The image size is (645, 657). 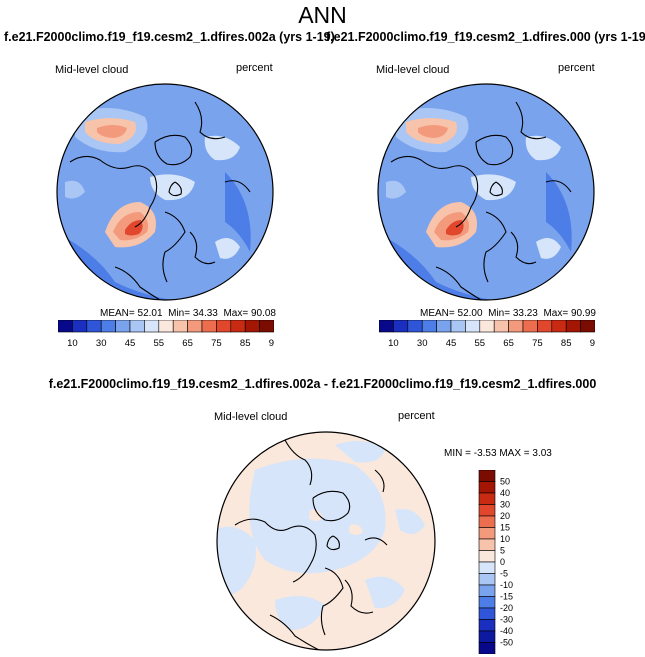 What do you see at coordinates (251, 417) in the screenshot?
I see `difference-variable-label: Mid-level cloud` at bounding box center [251, 417].